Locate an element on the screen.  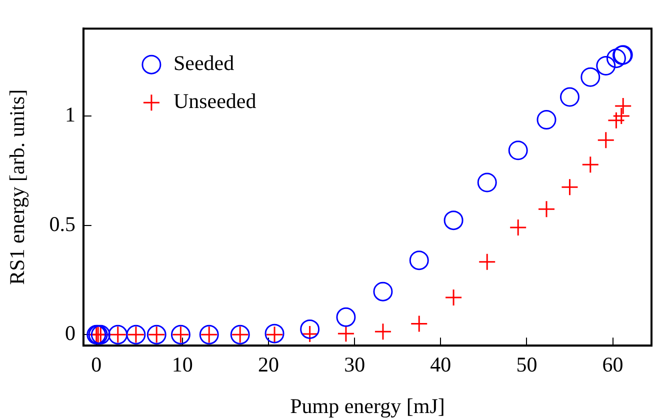
x-tick-label: 40 is located at coordinates (441, 364).